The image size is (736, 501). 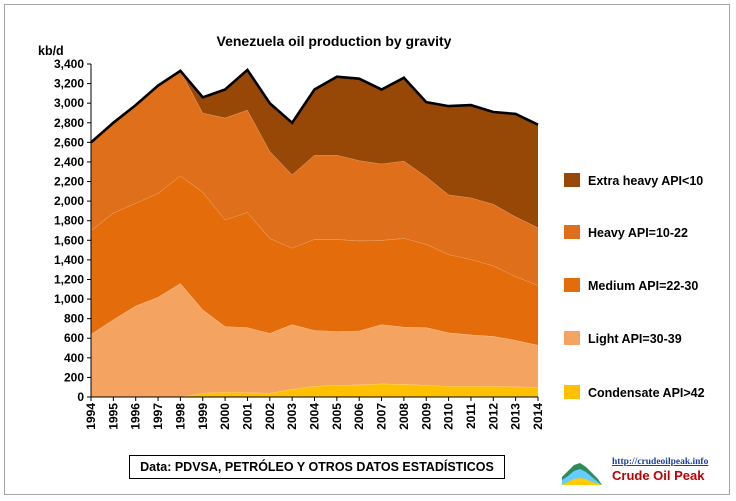 I want to click on x-tick-label: 2009, so click(x=426, y=416).